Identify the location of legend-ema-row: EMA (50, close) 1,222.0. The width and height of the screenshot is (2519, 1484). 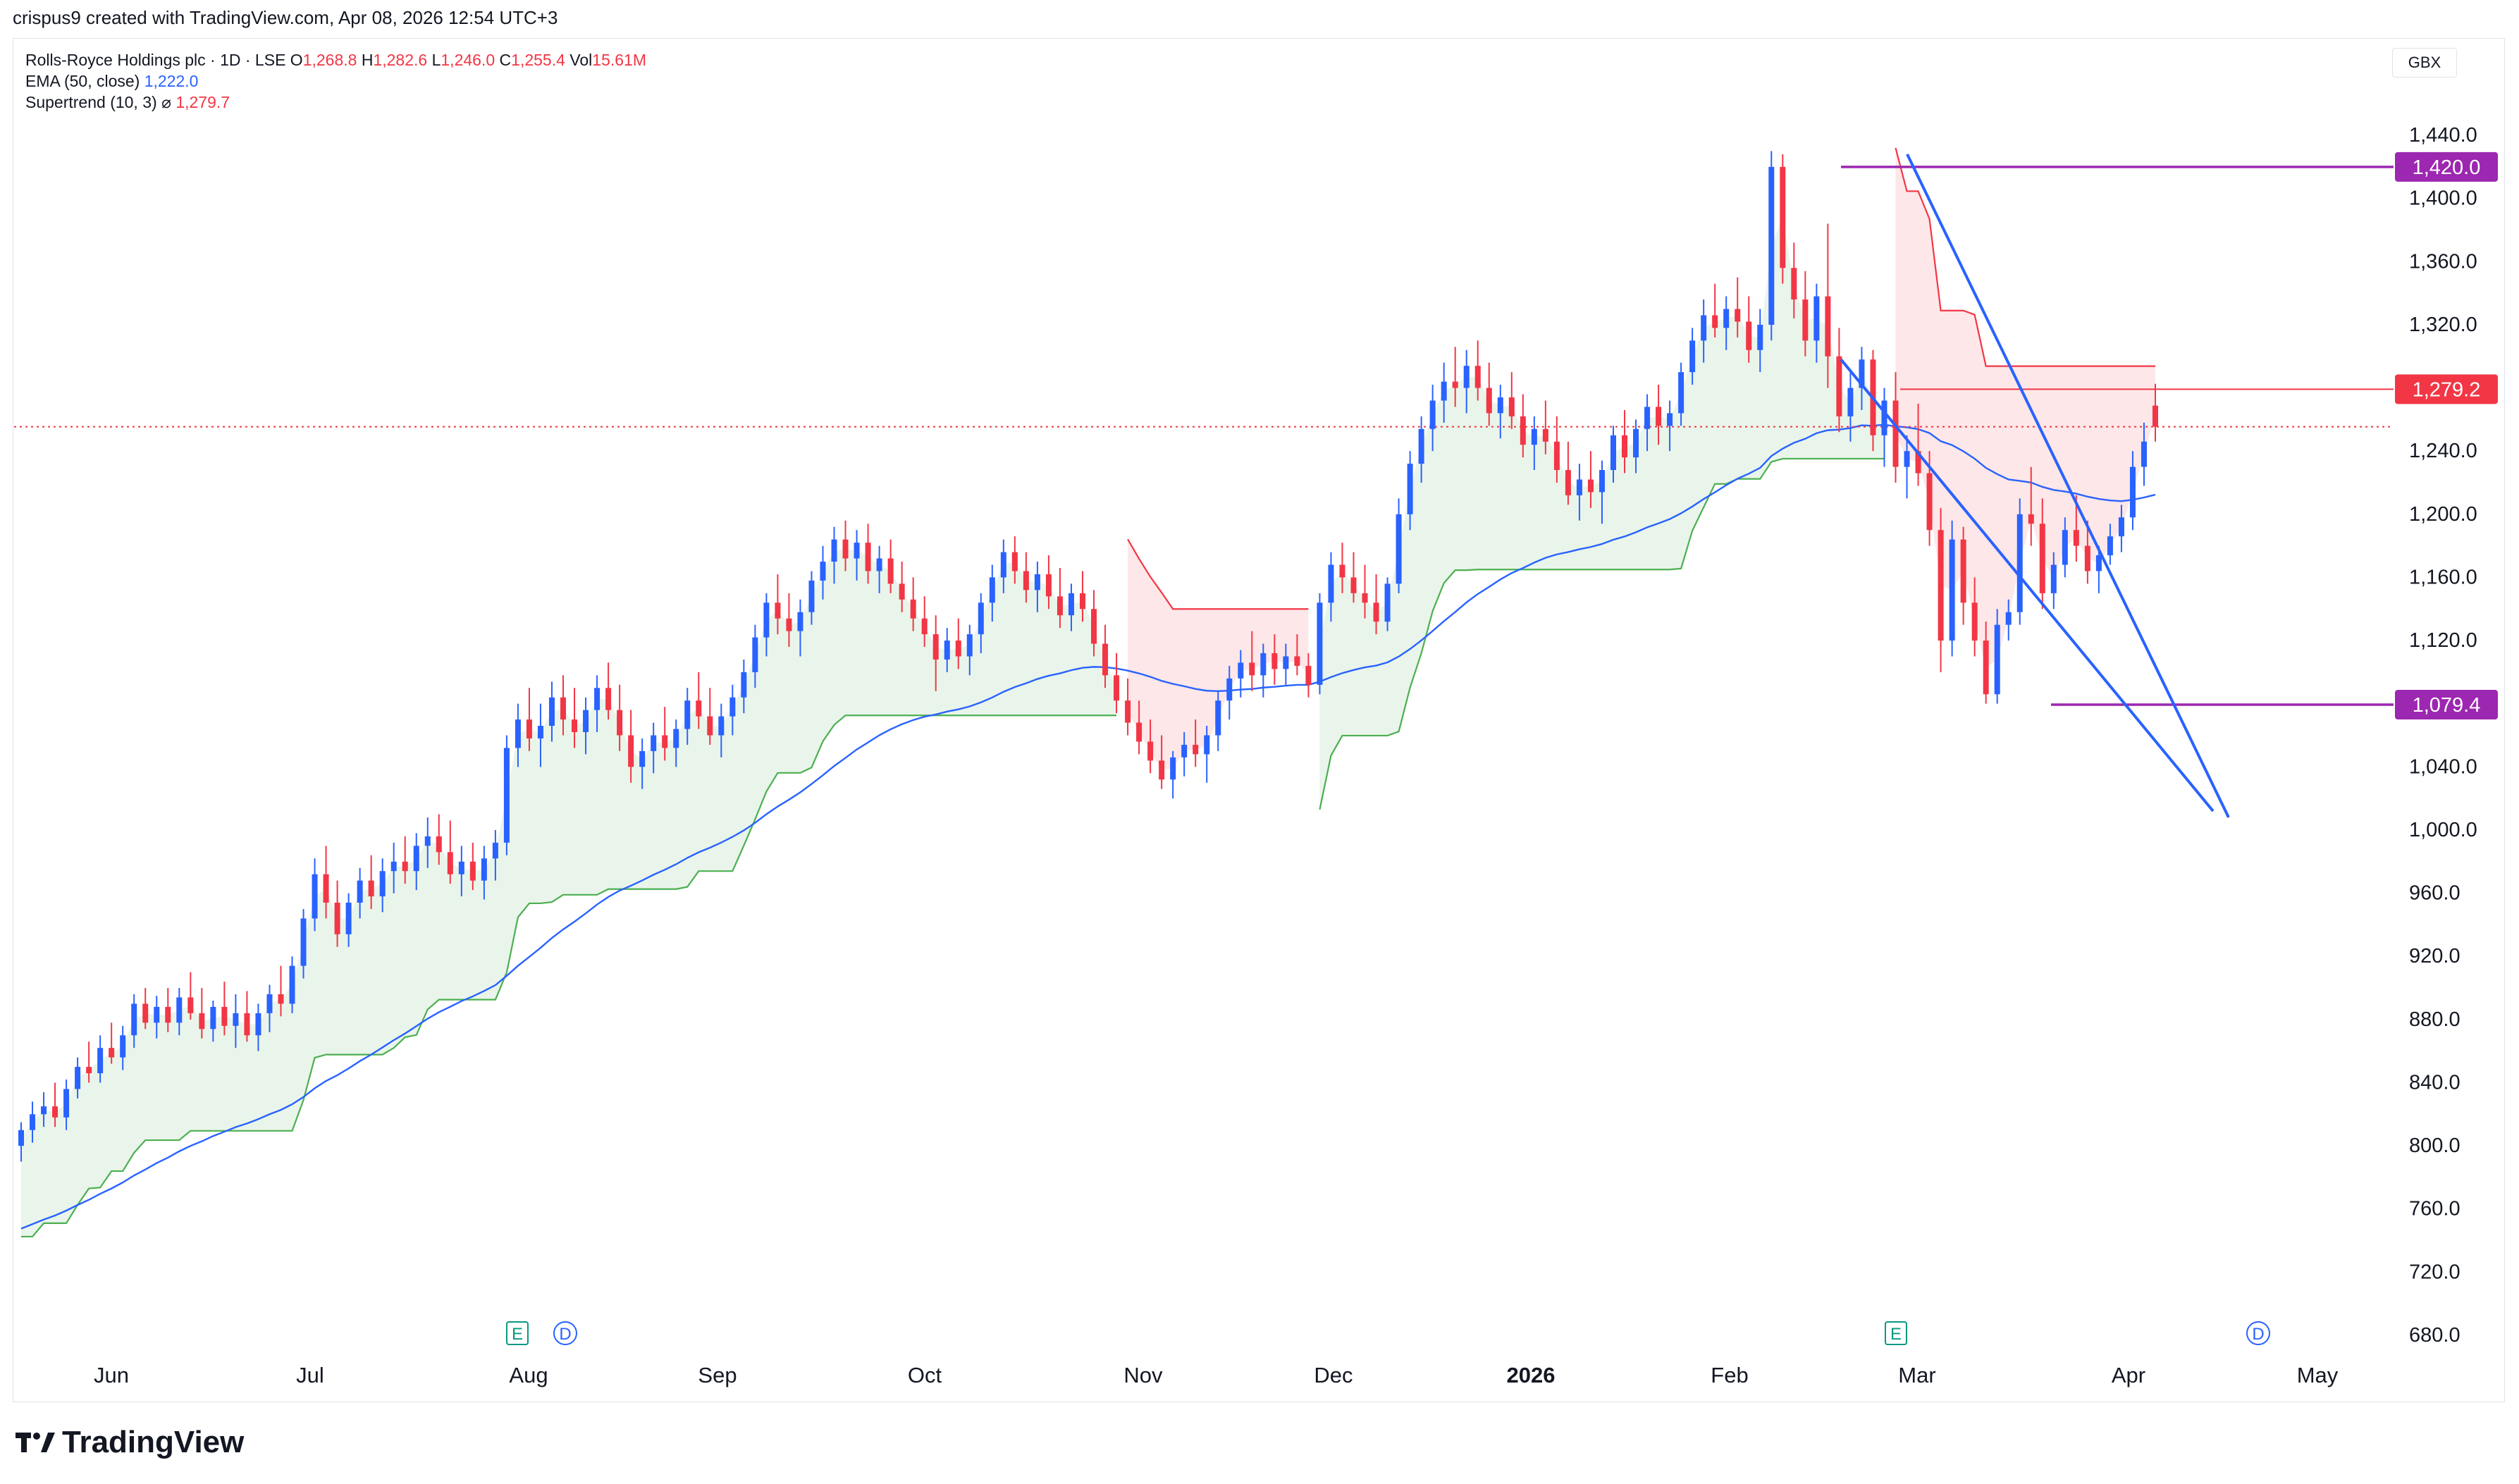
(335, 81).